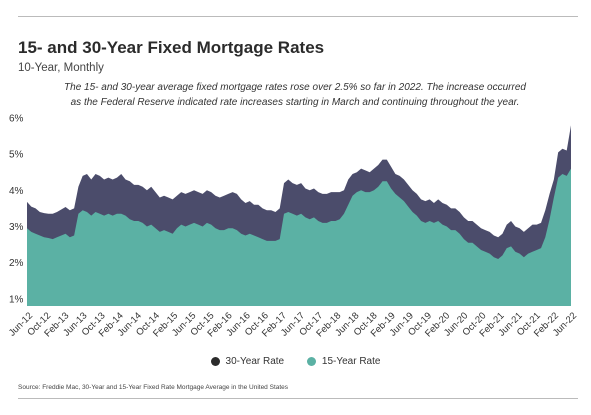  I want to click on y-tick-label: 6%, so click(16, 119).